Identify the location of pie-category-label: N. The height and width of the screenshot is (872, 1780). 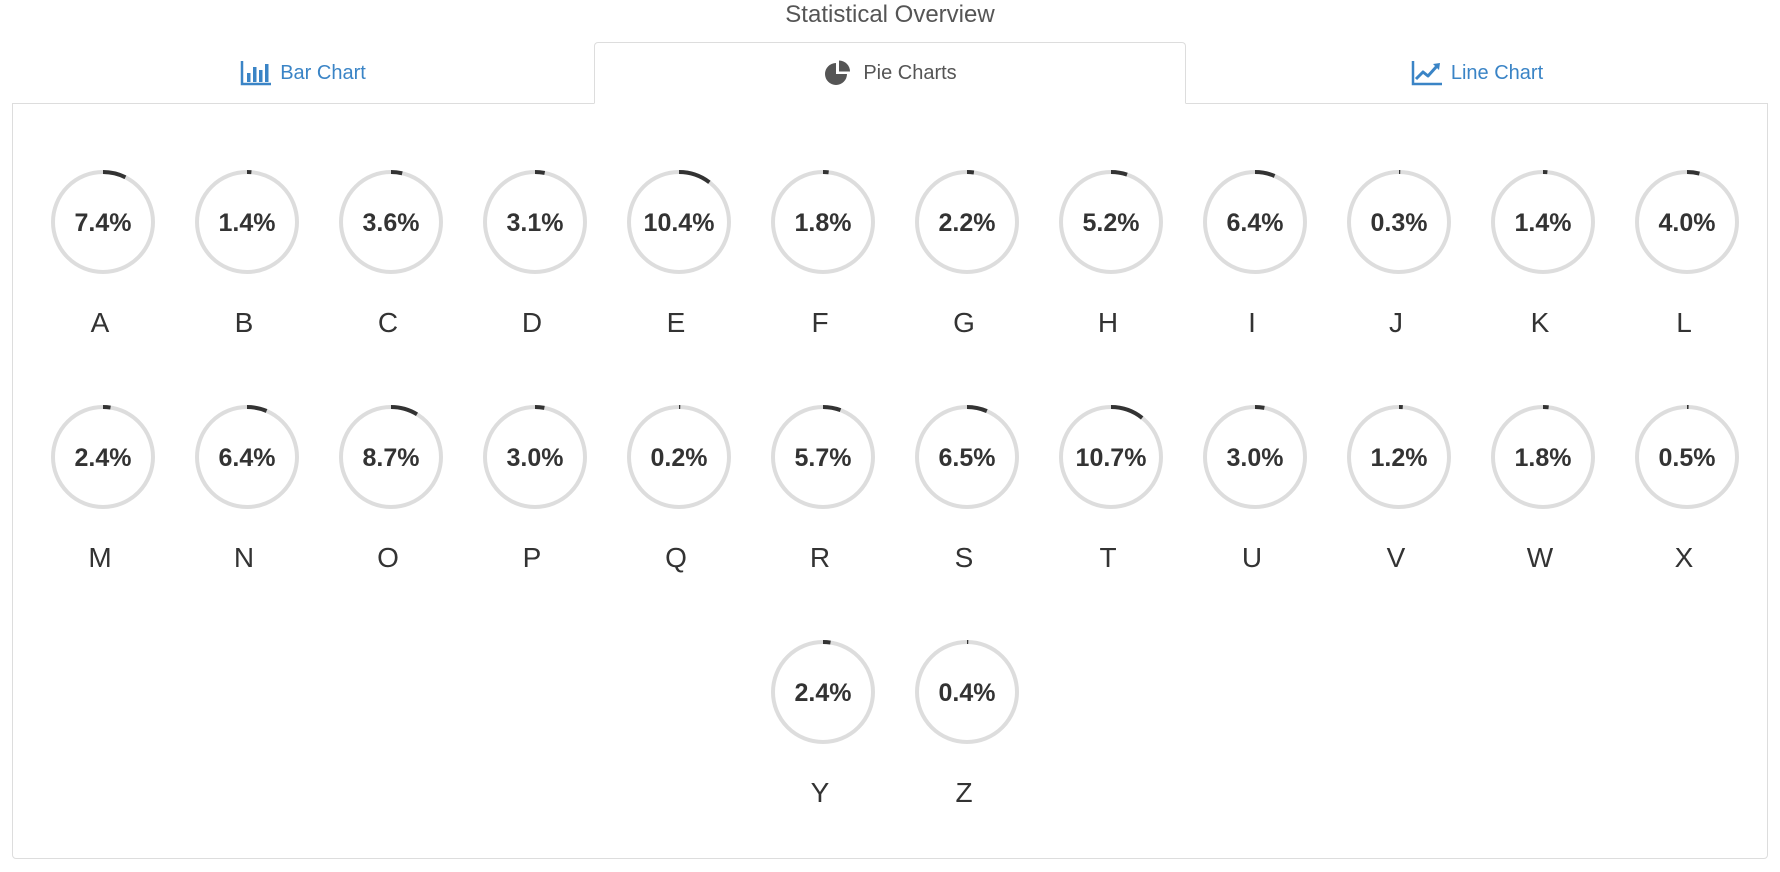
(244, 557).